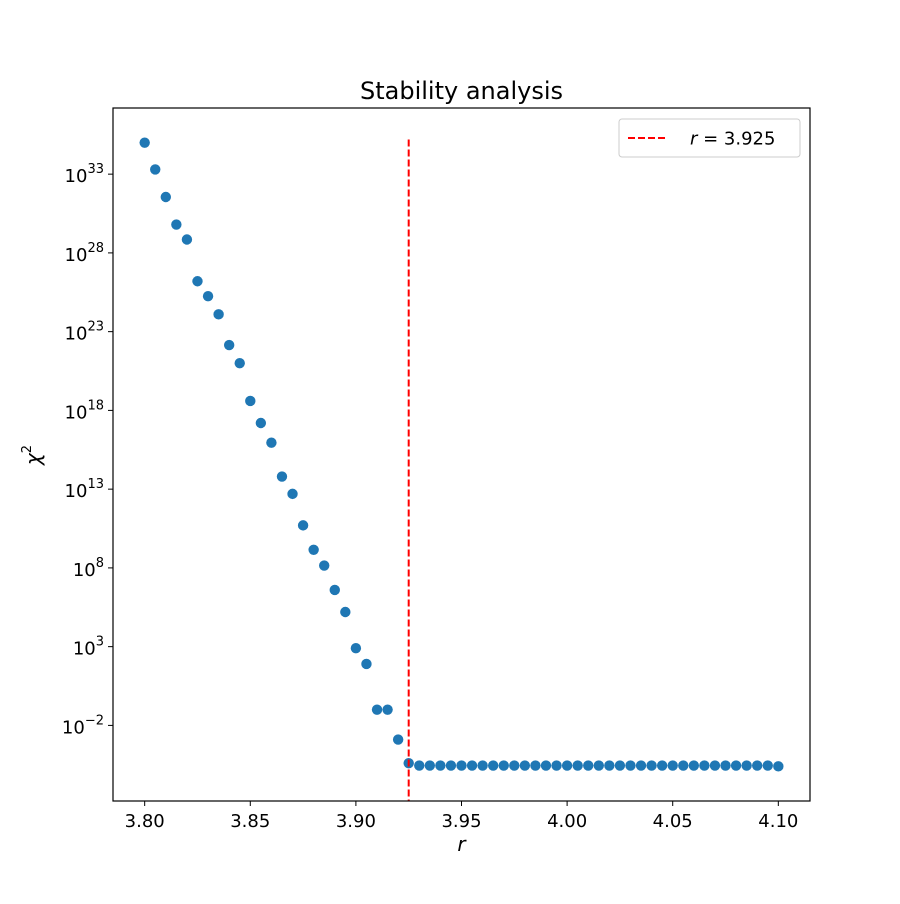  What do you see at coordinates (673, 821) in the screenshot?
I see `x-tick-label: 4.05` at bounding box center [673, 821].